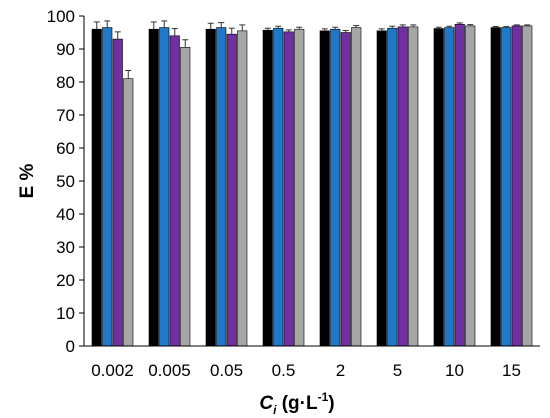 This screenshot has height=418, width=550. I want to click on y-tick-label: 60, so click(65, 148).